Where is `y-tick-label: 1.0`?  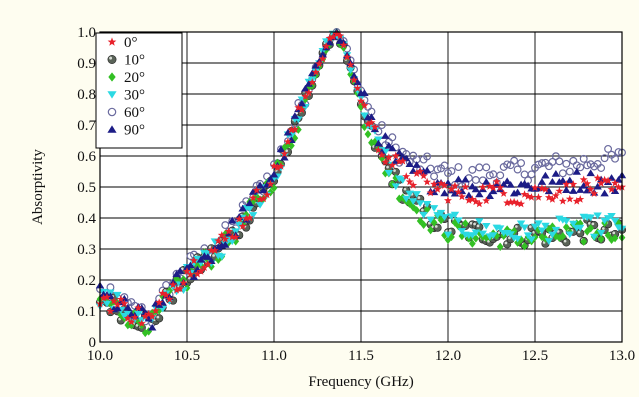 y-tick-label: 1.0 is located at coordinates (86, 33).